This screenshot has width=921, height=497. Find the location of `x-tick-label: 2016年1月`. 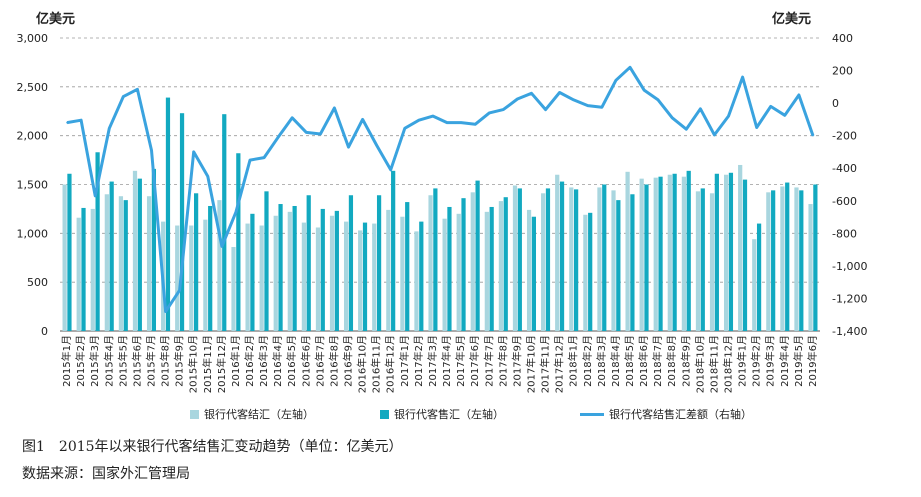

x-tick-label: 2016年1月 is located at coordinates (235, 361).